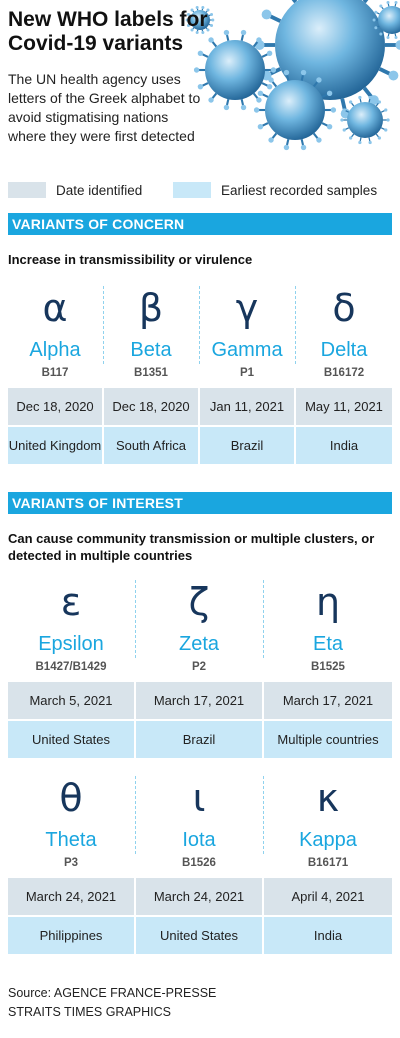 Image resolution: width=400 pixels, height=1038 pixels. What do you see at coordinates (27, 190) in the screenshot?
I see `legend-swatch-date` at bounding box center [27, 190].